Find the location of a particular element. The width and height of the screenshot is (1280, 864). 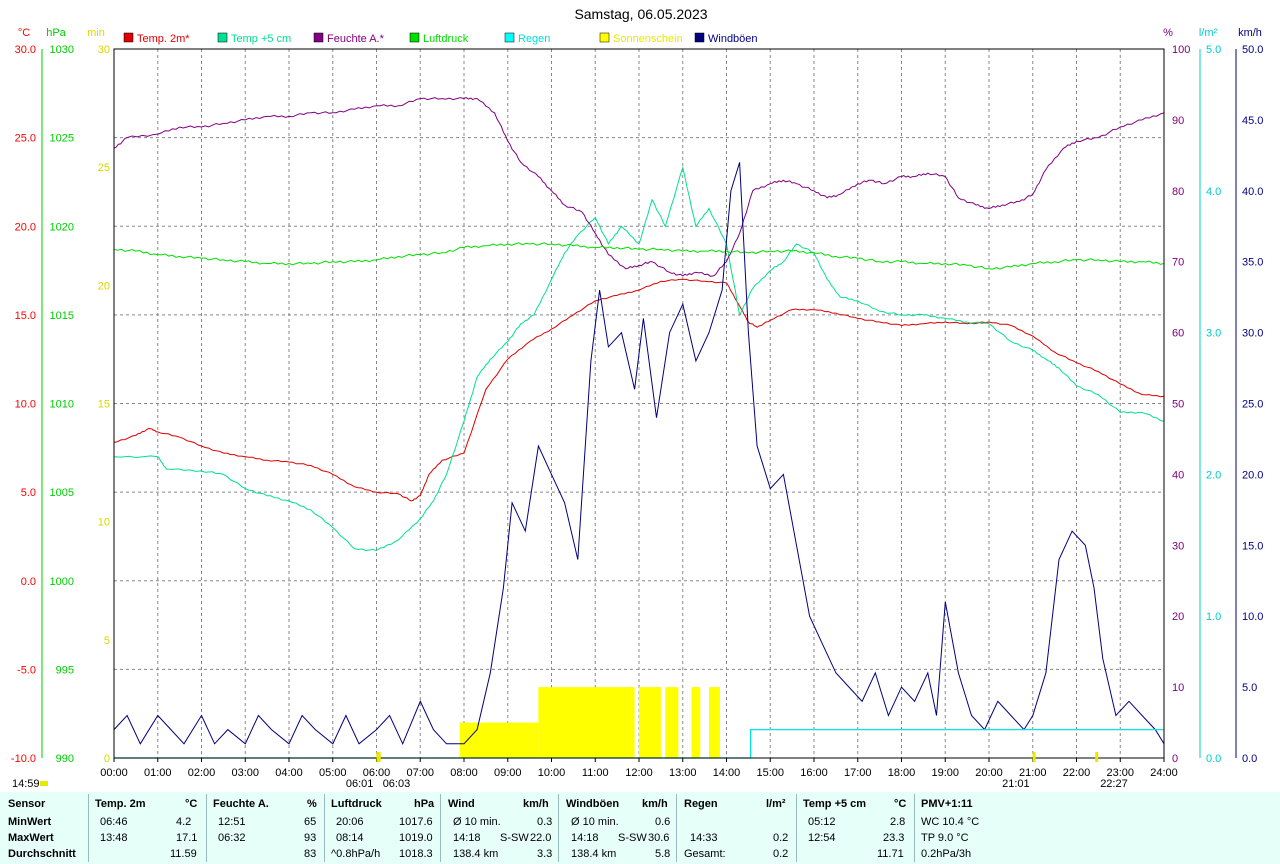

axis-temp-label-8: -10.0 is located at coordinates (23, 759).